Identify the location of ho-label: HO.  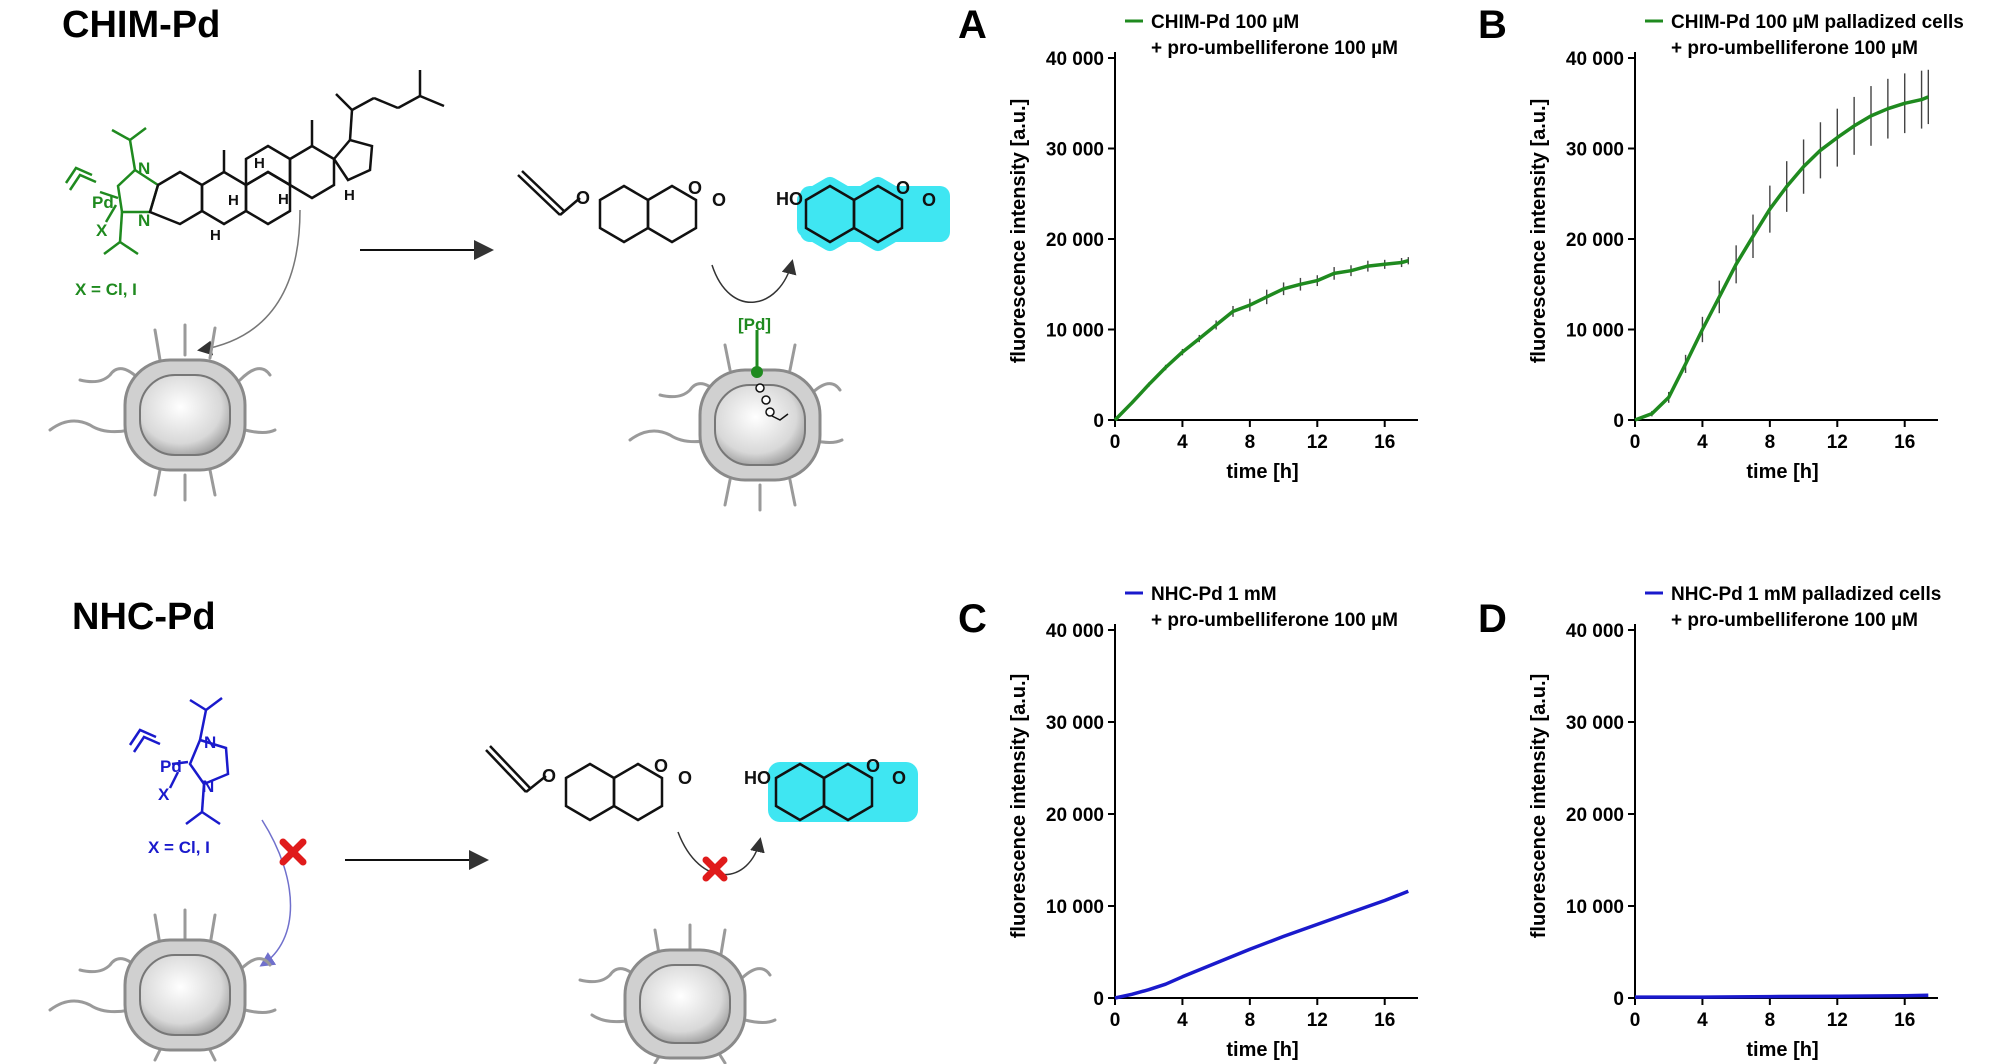
(789, 199).